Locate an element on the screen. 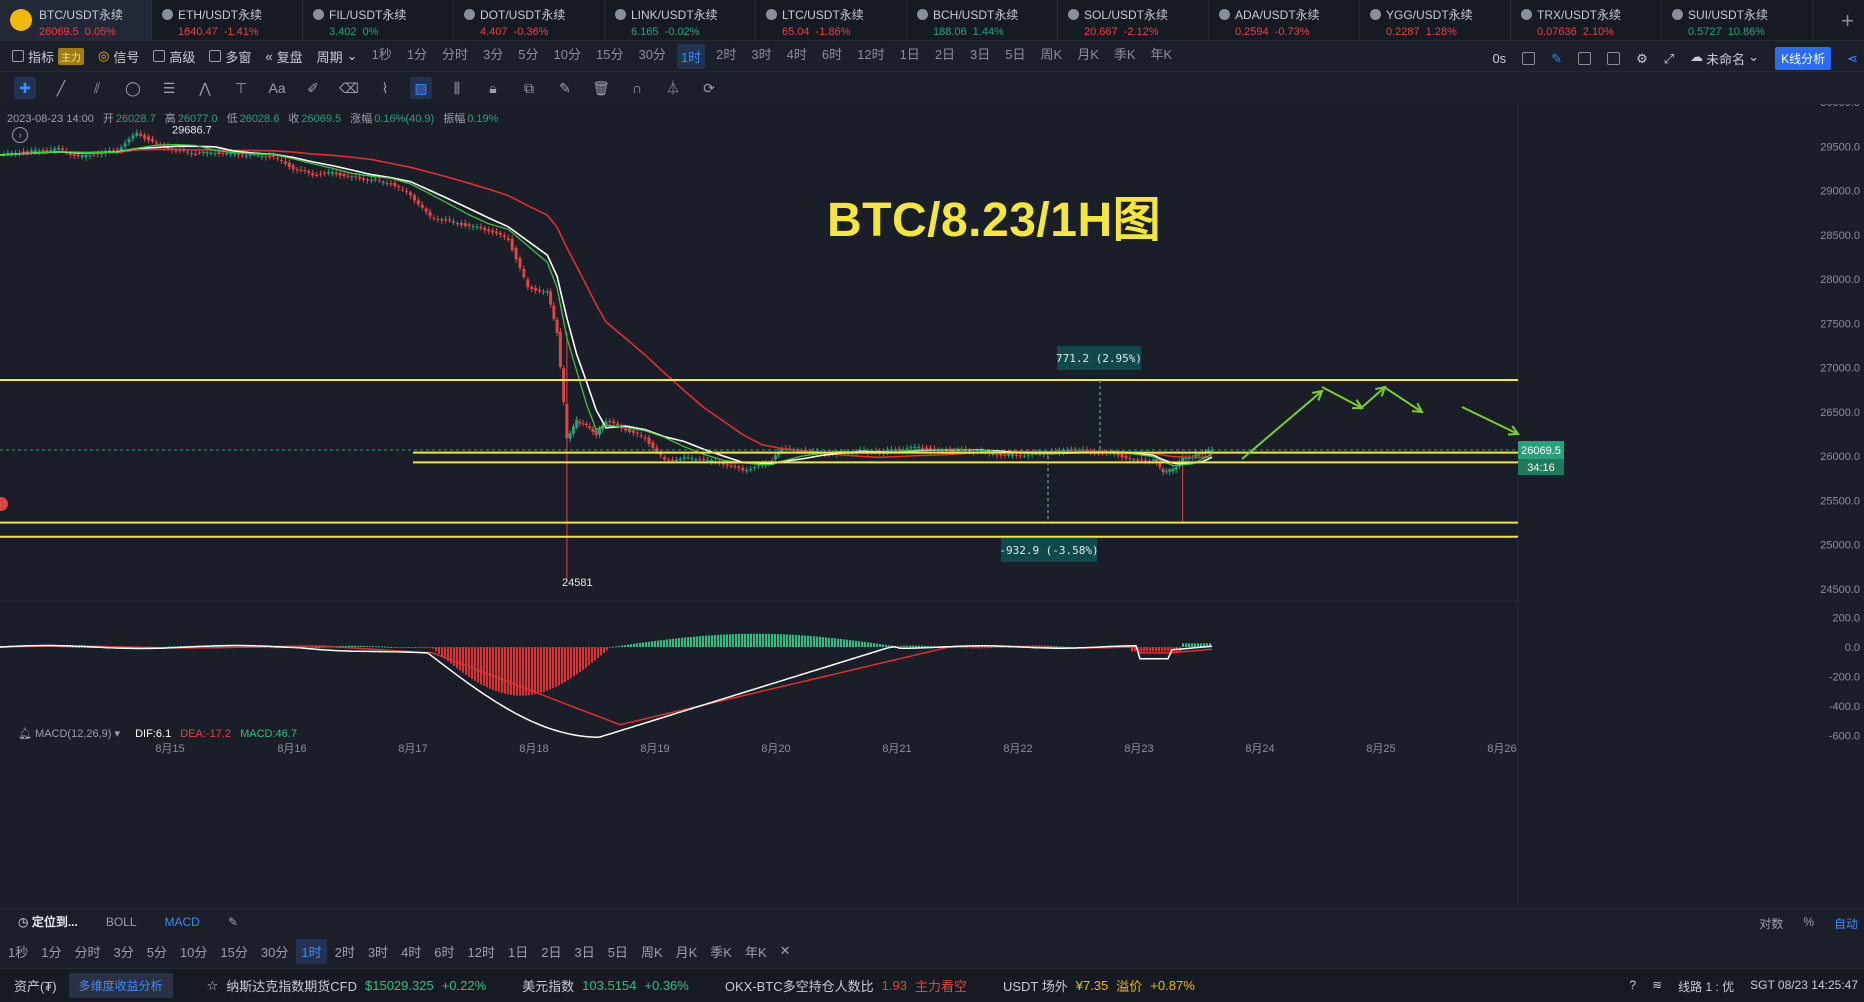 The width and height of the screenshot is (1864, 1002). pencil-icon: ✎ is located at coordinates (1557, 58).